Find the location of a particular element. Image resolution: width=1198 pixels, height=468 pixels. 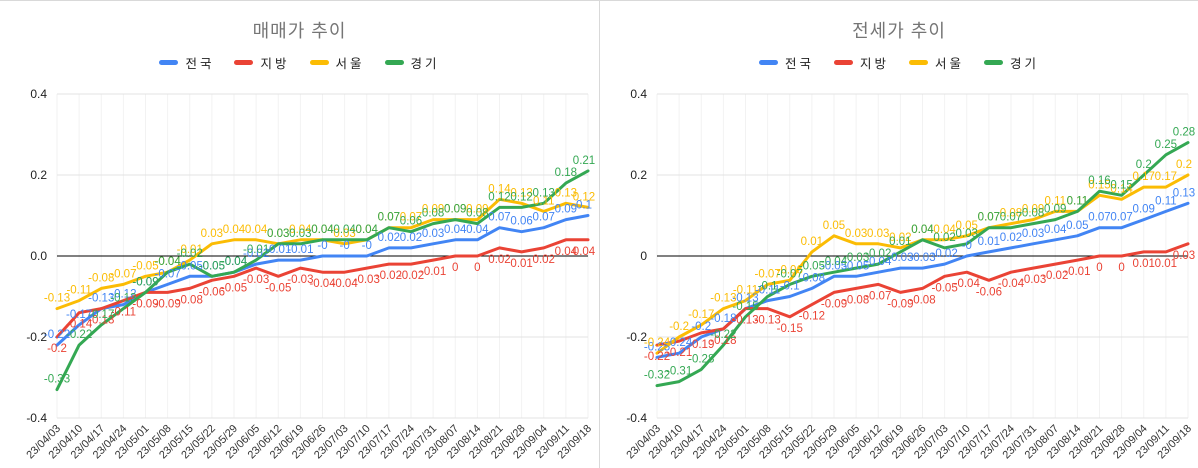

data-label: 0.15 is located at coordinates (1099, 185).